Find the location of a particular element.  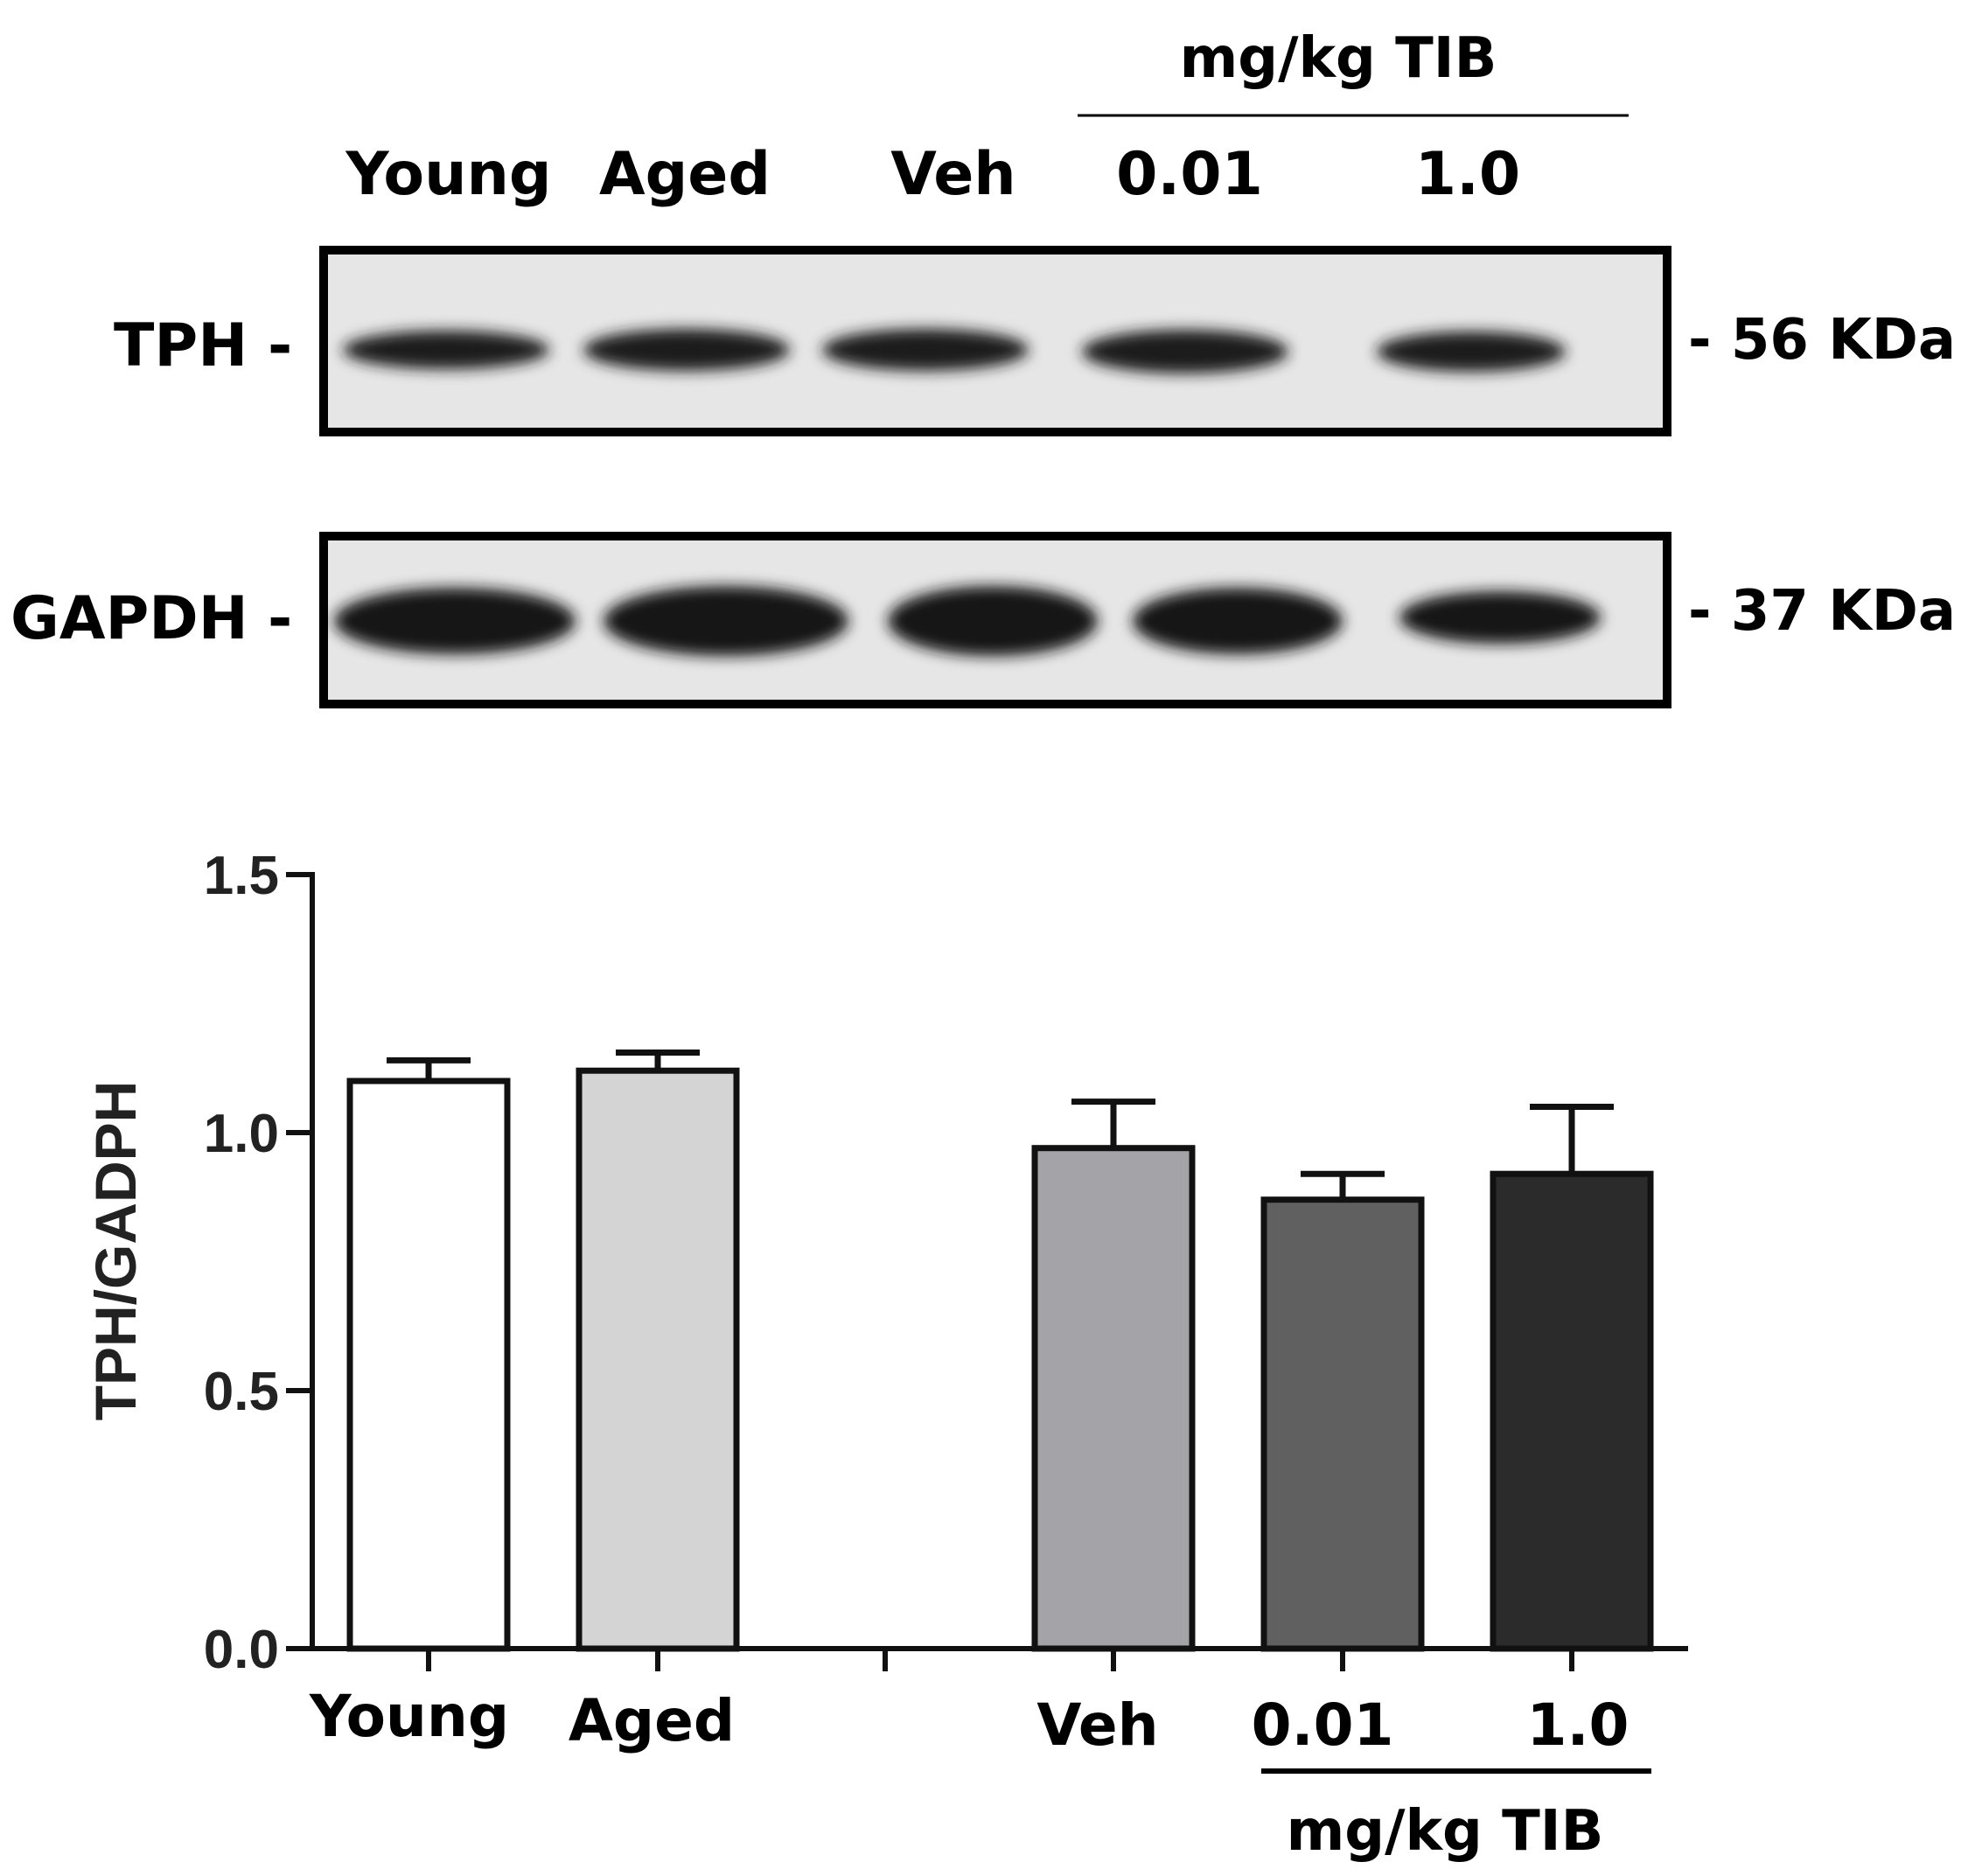

gapdh-blot is located at coordinates (995, 620).